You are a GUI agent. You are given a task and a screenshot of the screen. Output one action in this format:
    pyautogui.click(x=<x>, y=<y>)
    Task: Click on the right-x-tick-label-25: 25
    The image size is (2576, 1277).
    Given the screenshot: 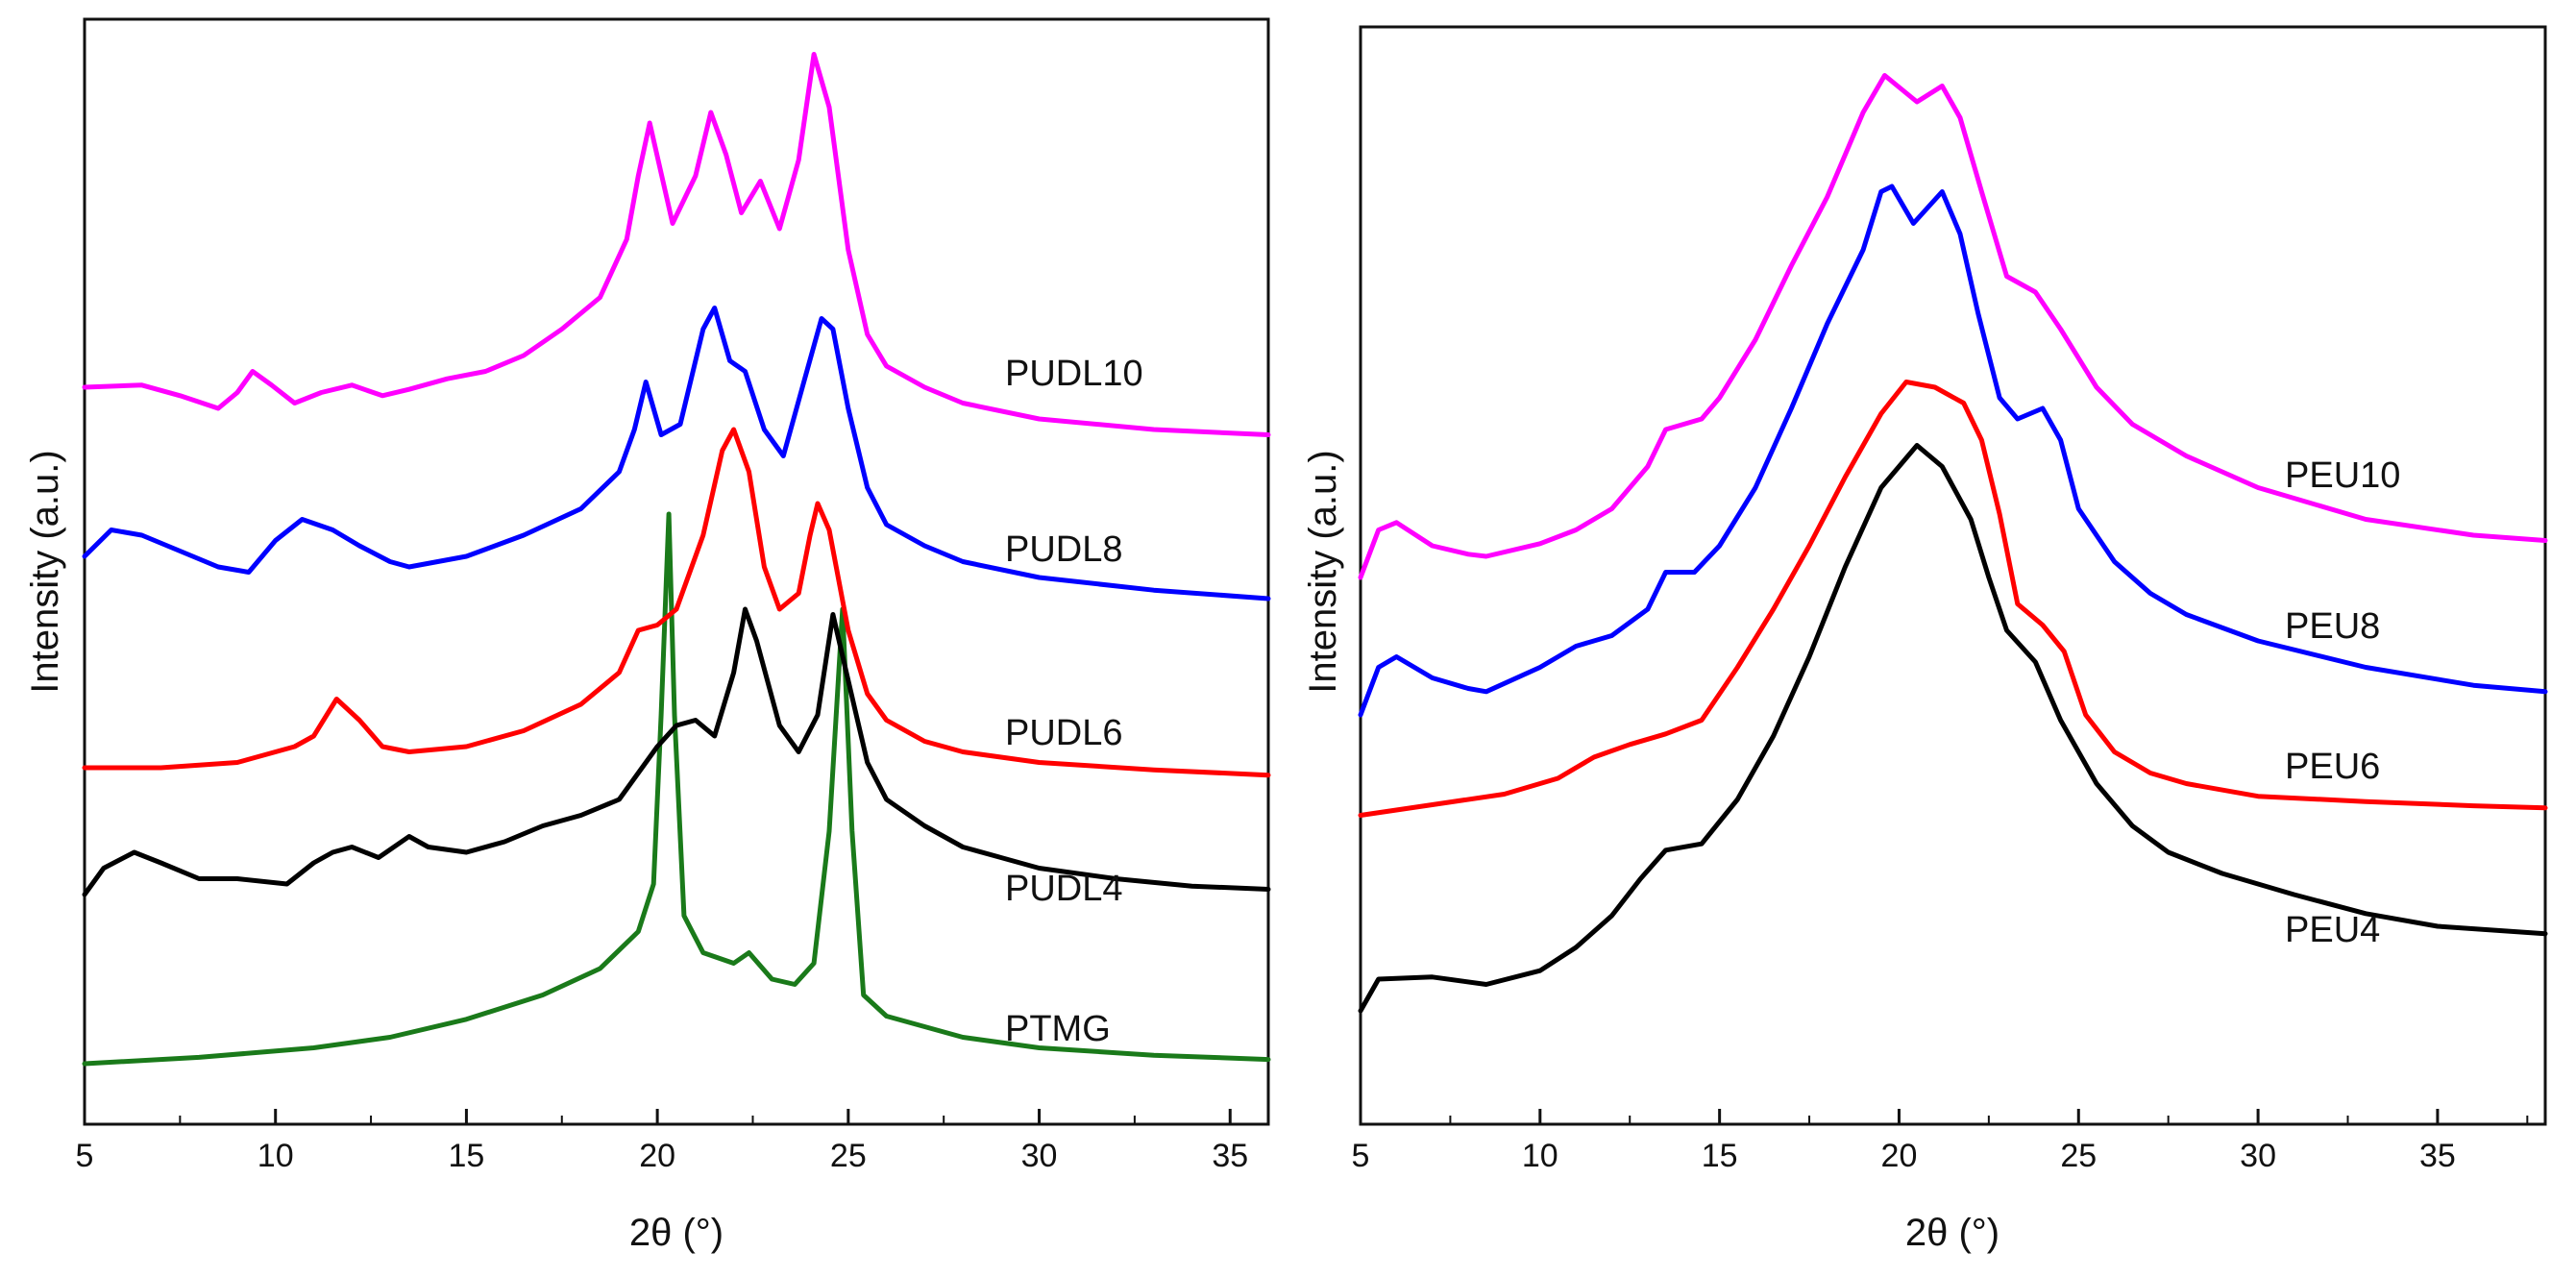 What is the action you would take?
    pyautogui.click(x=2078, y=1156)
    